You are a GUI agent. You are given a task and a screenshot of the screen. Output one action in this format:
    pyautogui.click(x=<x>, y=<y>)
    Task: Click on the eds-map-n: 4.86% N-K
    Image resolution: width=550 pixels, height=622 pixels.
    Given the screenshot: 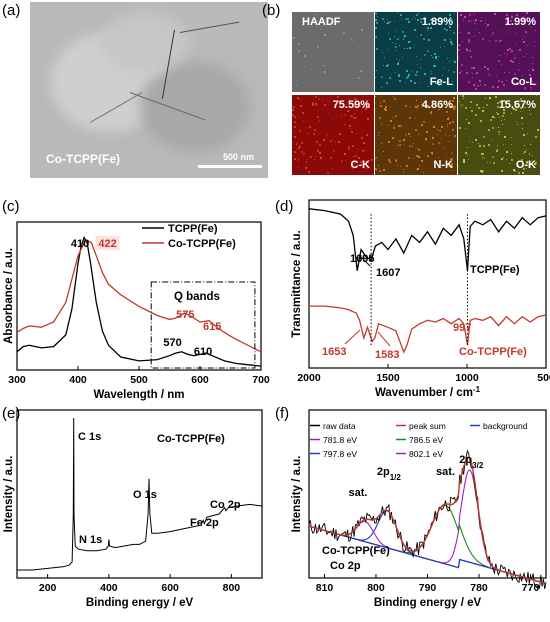 What is the action you would take?
    pyautogui.click(x=416, y=135)
    